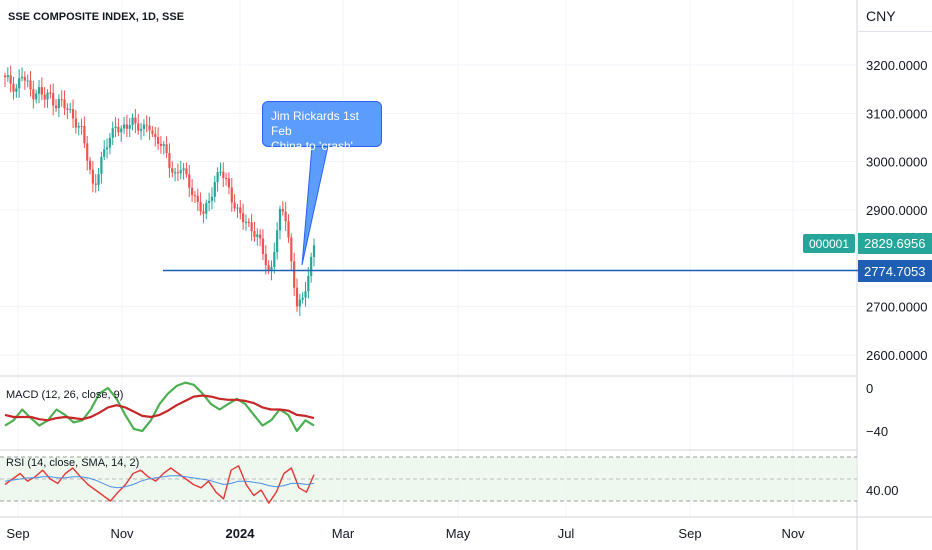 Image resolution: width=932 pixels, height=550 pixels. Describe the element at coordinates (896, 210) in the screenshot. I see `price-tick-label: 2900.0000` at that location.